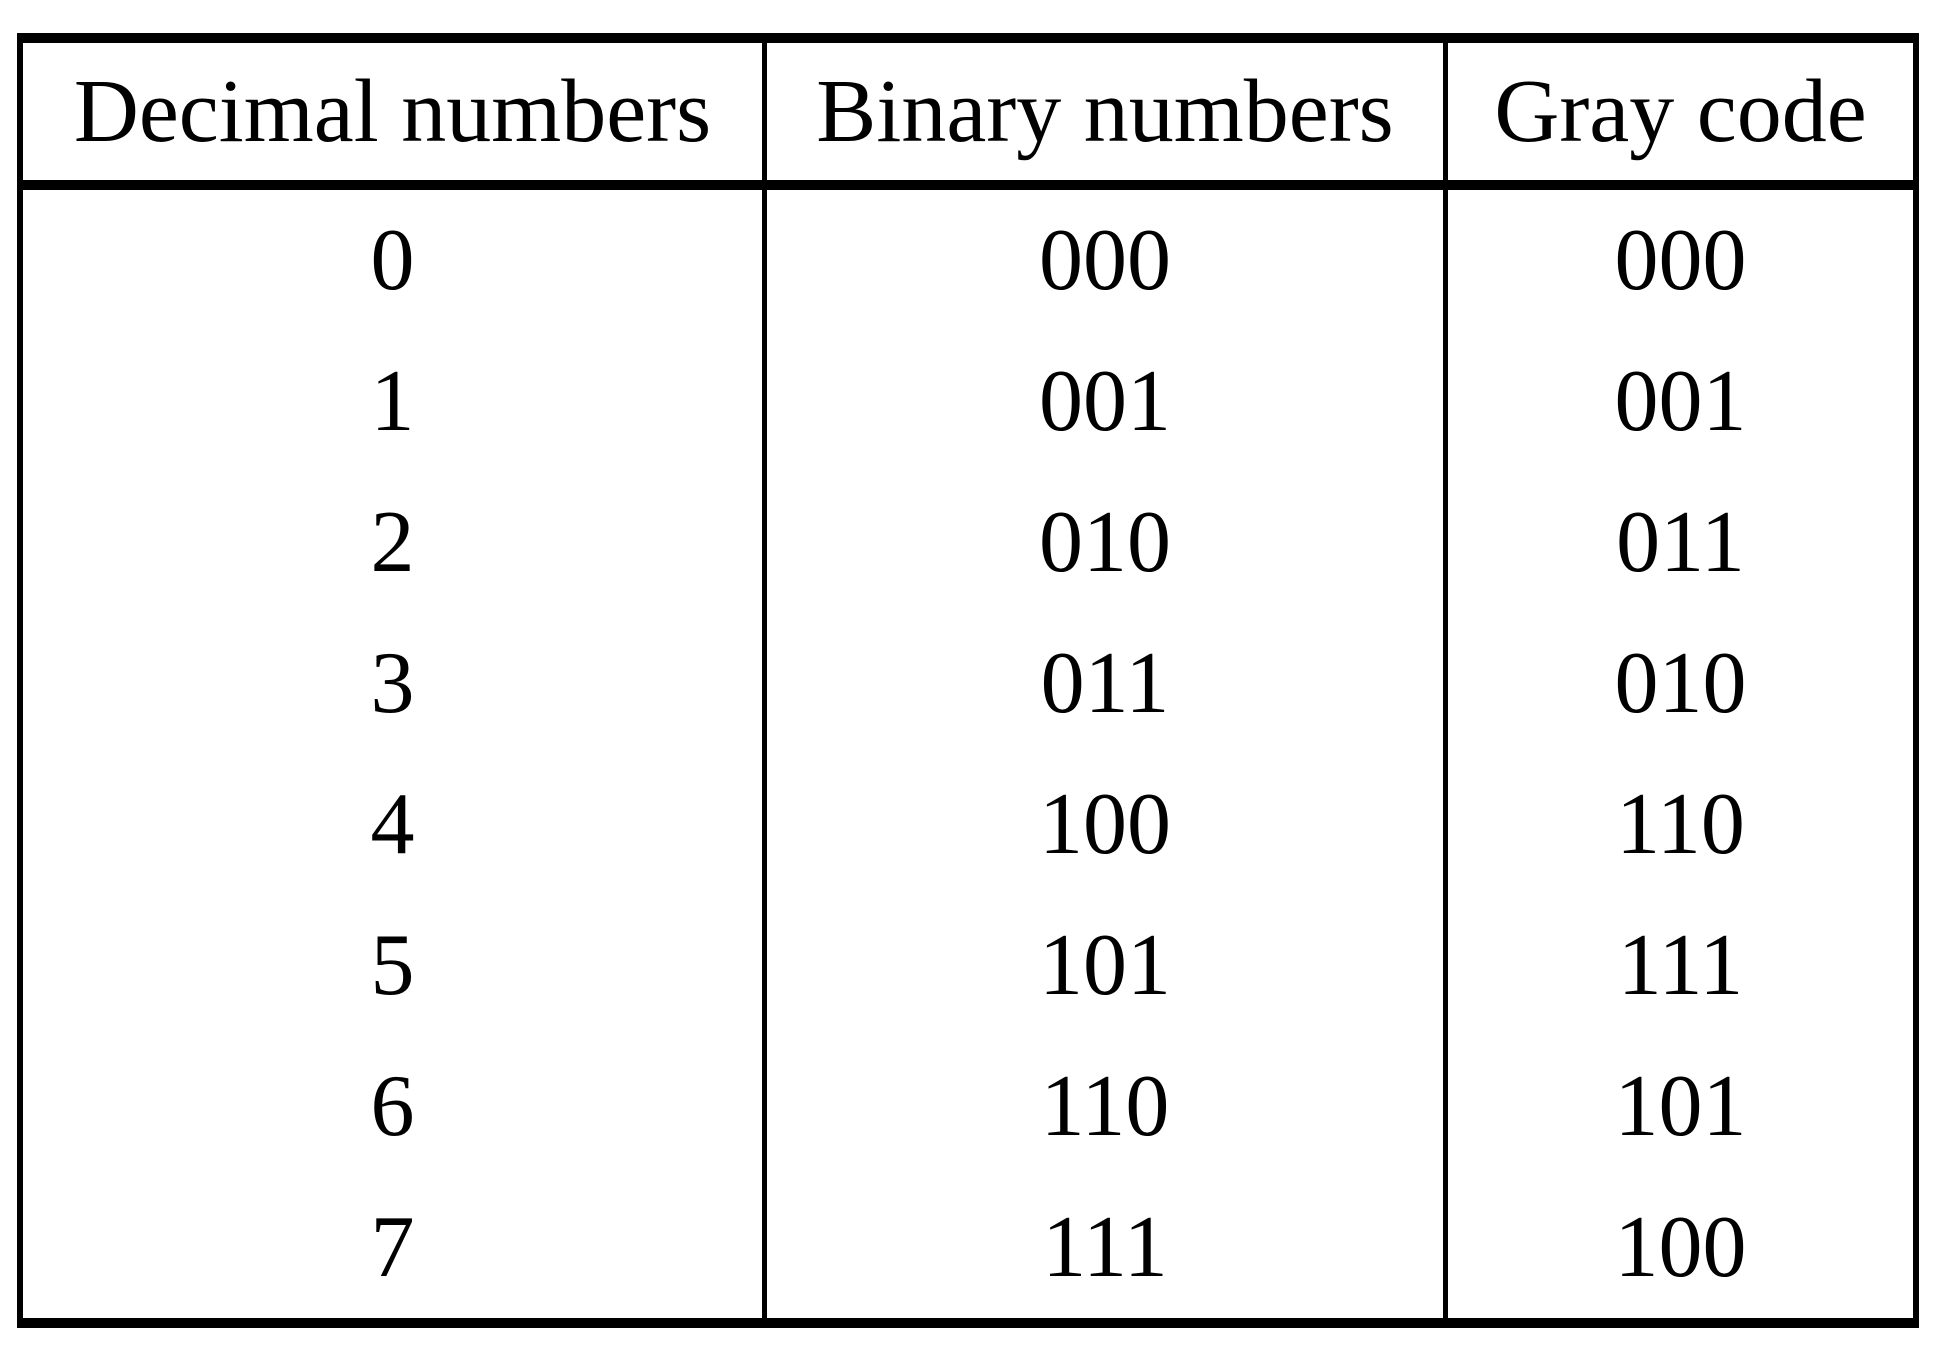 Image resolution: width=1950 pixels, height=1353 pixels. What do you see at coordinates (1107, 542) in the screenshot?
I see `cell-binary-row2: 010` at bounding box center [1107, 542].